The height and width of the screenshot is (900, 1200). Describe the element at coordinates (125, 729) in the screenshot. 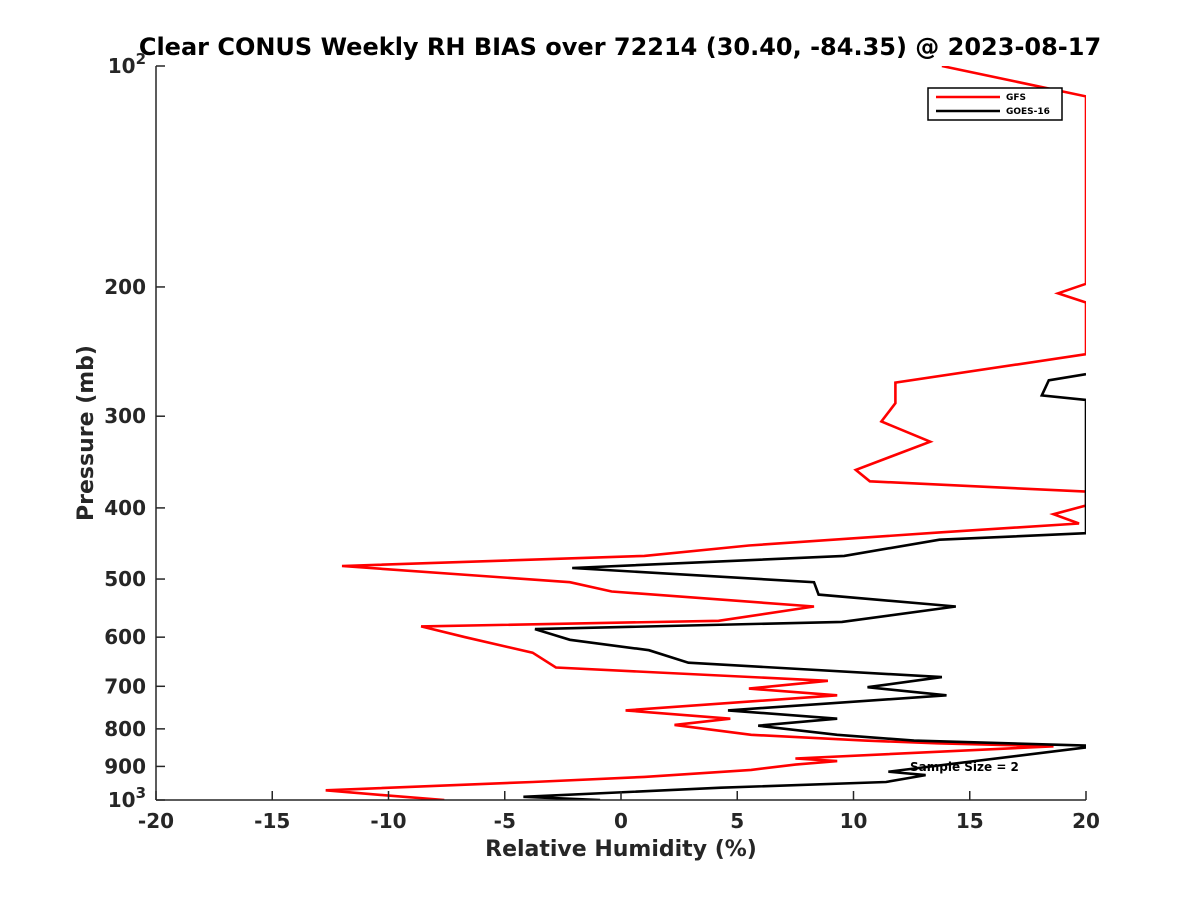

I see `y-tick-label: 800` at that location.